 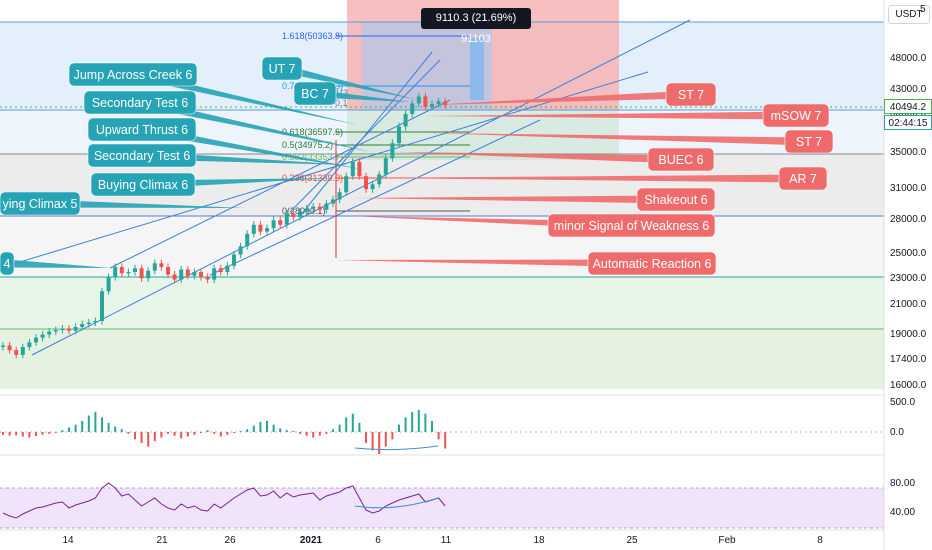 I want to click on y-tick-label: 28000.0, so click(x=908, y=219).